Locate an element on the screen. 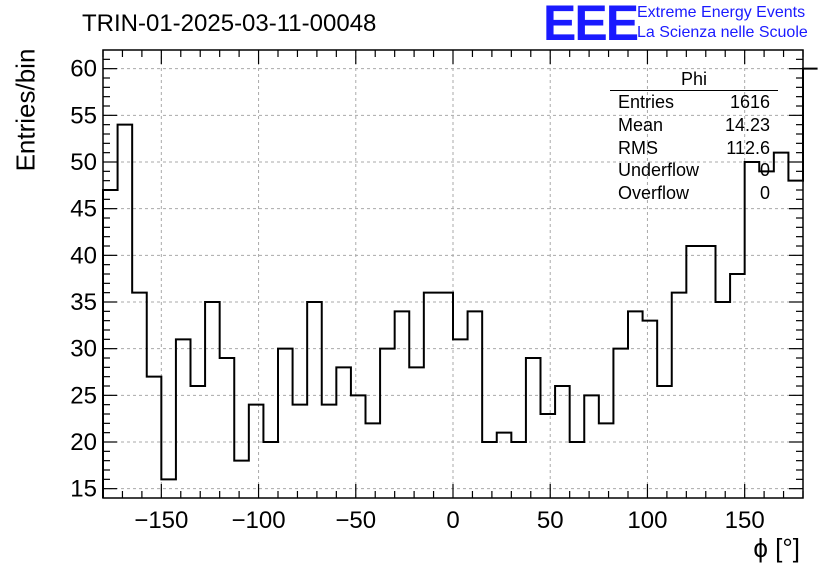 The width and height of the screenshot is (836, 572). x-tick-label: −150 is located at coordinates (161, 520).